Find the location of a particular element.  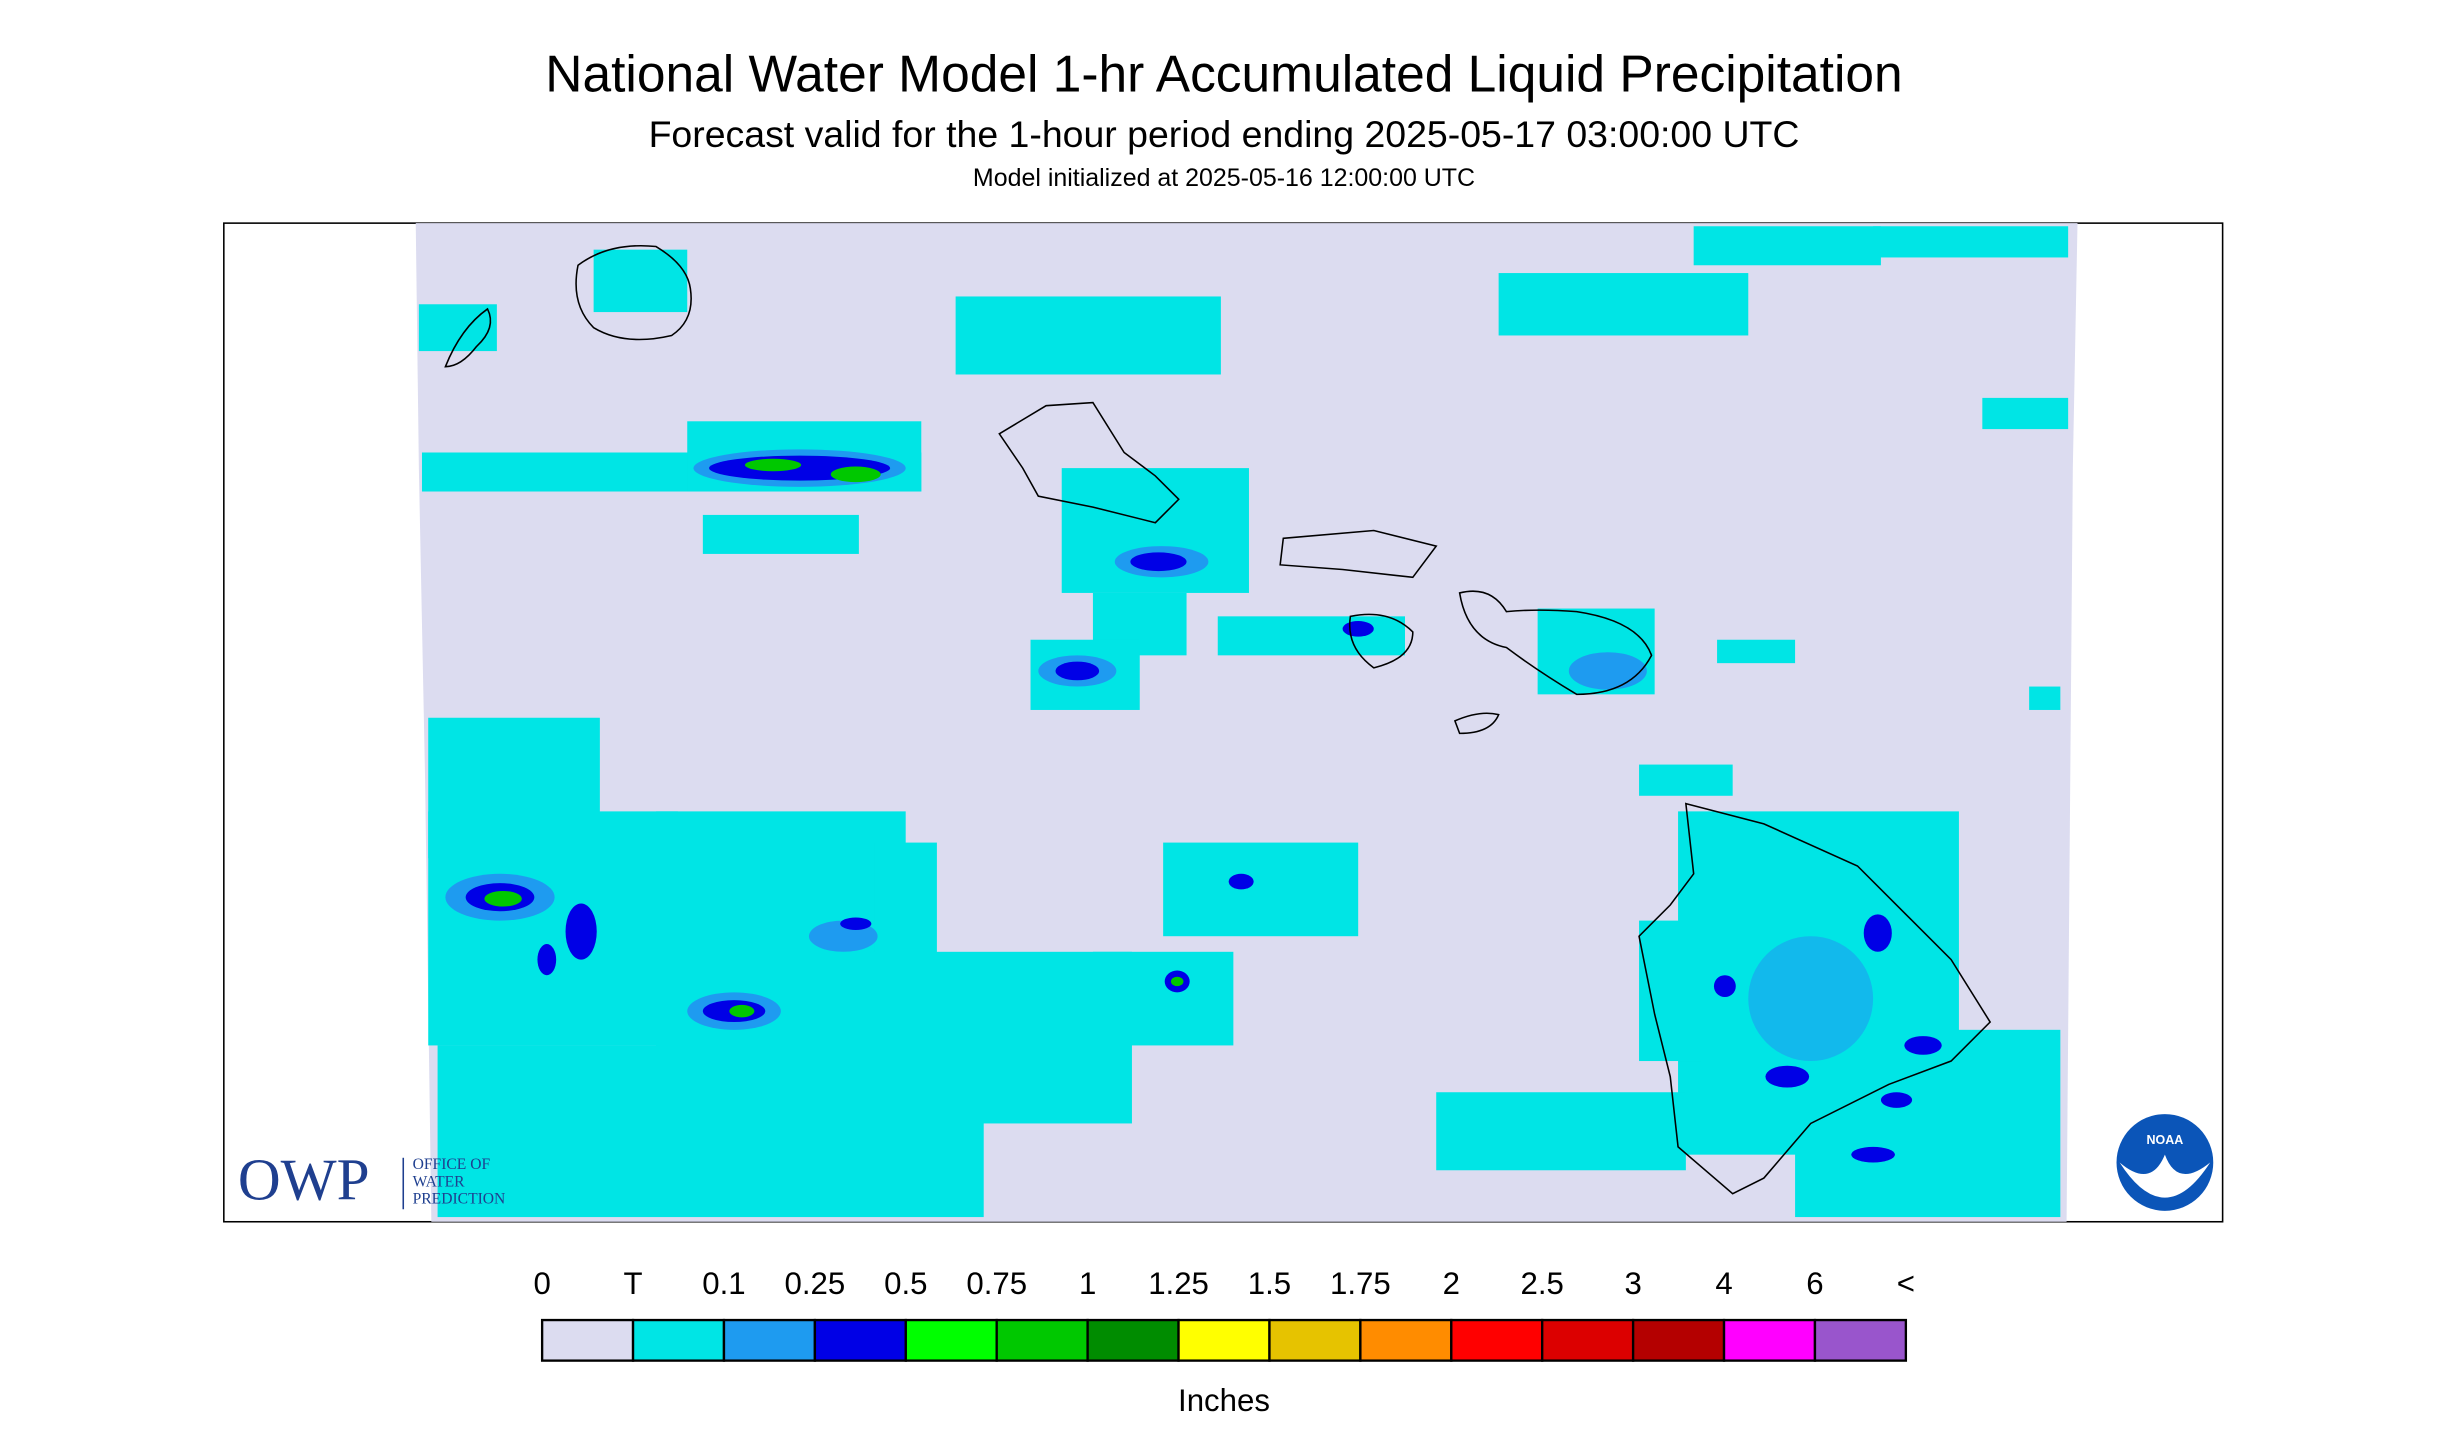

noaa-gull is located at coordinates (2165, 1176).